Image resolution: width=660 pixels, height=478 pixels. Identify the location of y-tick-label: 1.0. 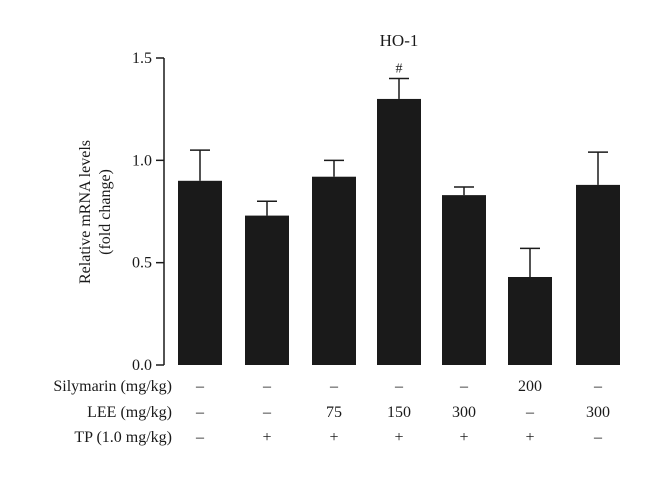
(142, 160).